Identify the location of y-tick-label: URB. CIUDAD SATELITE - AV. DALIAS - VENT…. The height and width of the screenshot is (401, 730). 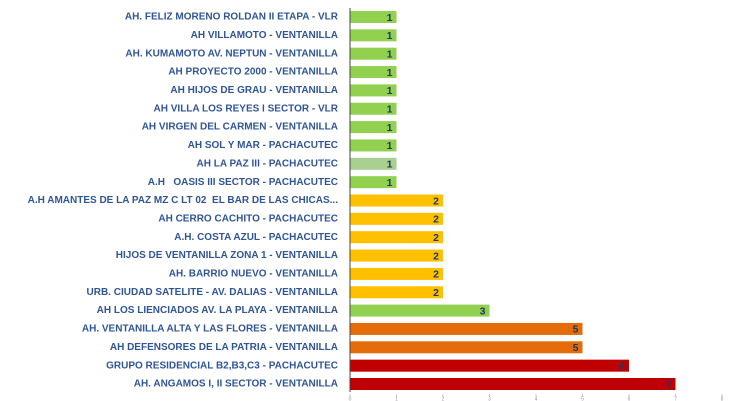
(212, 292).